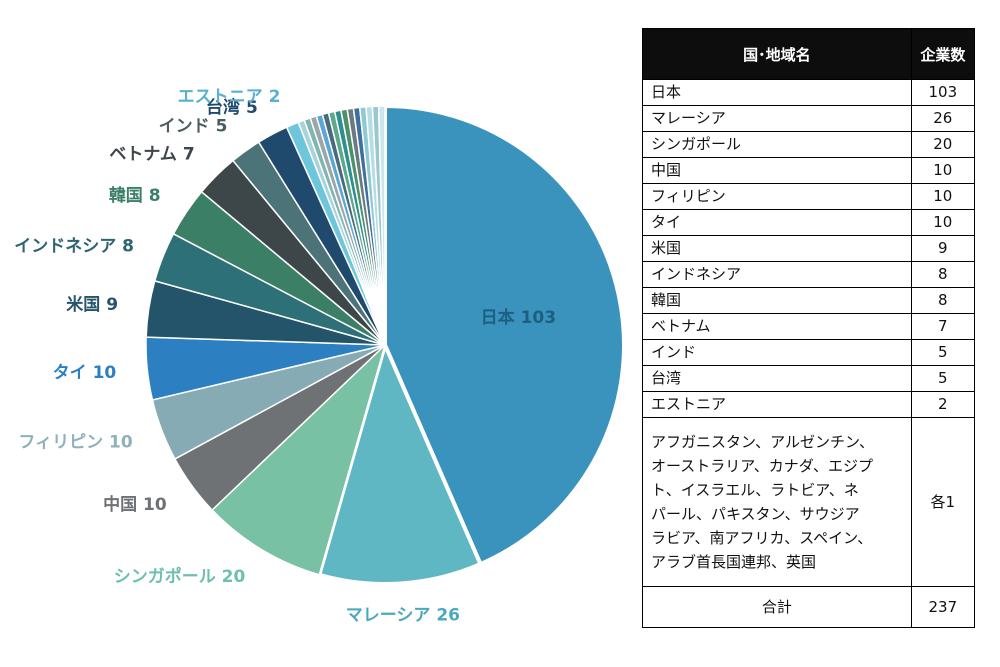 The width and height of the screenshot is (1000, 667). Describe the element at coordinates (777, 300) in the screenshot. I see `row-country: 韓国` at that location.